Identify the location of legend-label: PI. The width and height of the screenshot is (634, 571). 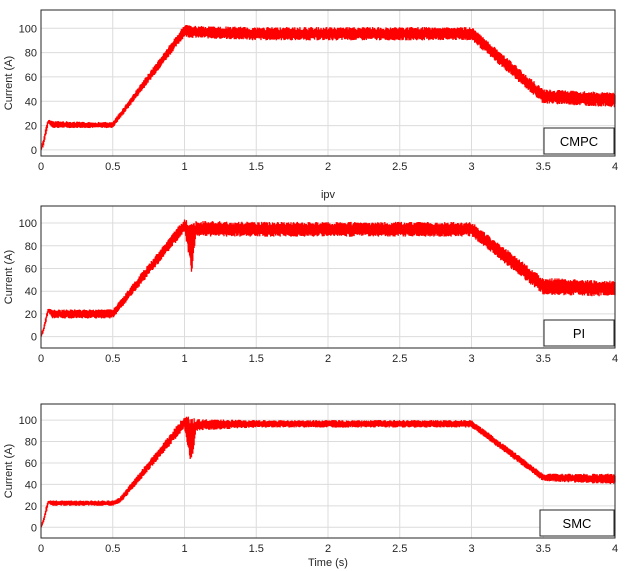
(579, 333).